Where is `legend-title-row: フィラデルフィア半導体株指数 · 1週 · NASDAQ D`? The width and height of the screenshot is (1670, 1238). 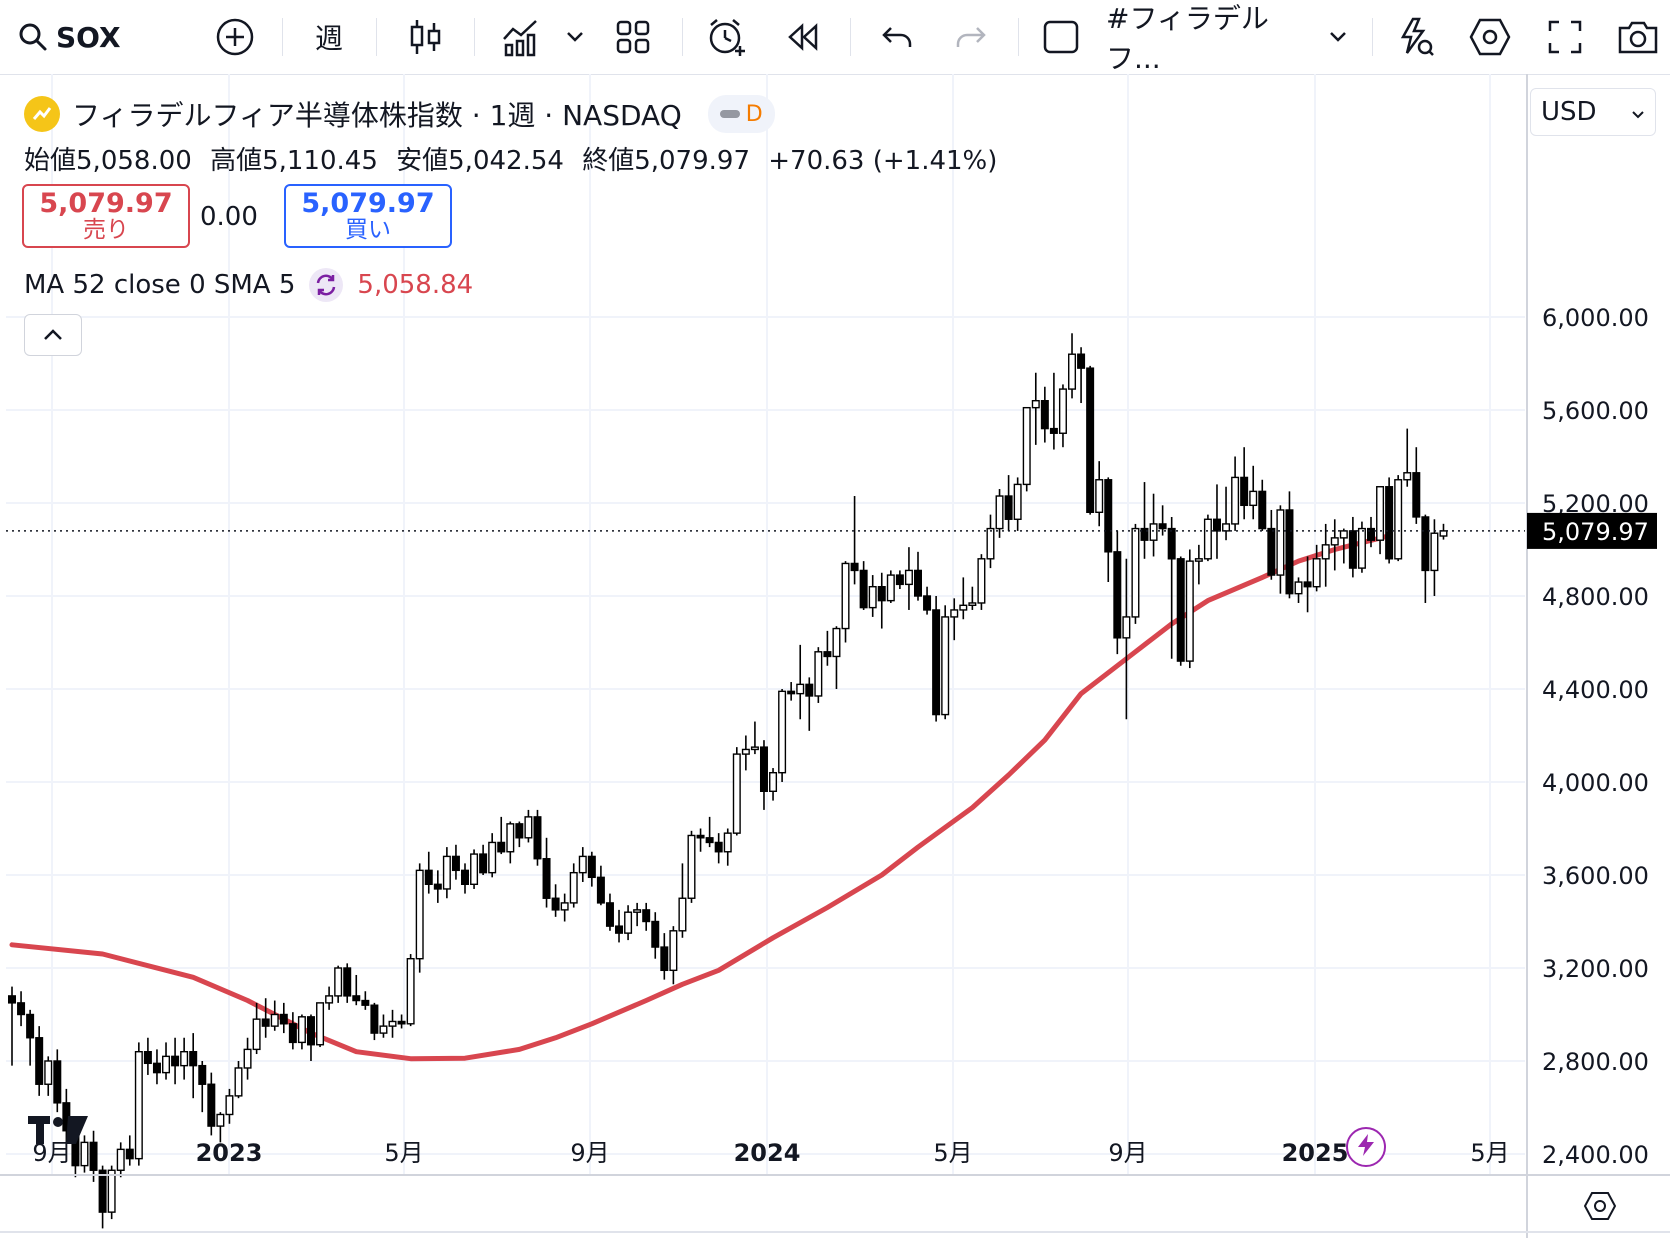 legend-title-row: フィラデルフィア半導体株指数 · 1週 · NASDAQ D is located at coordinates (399, 114).